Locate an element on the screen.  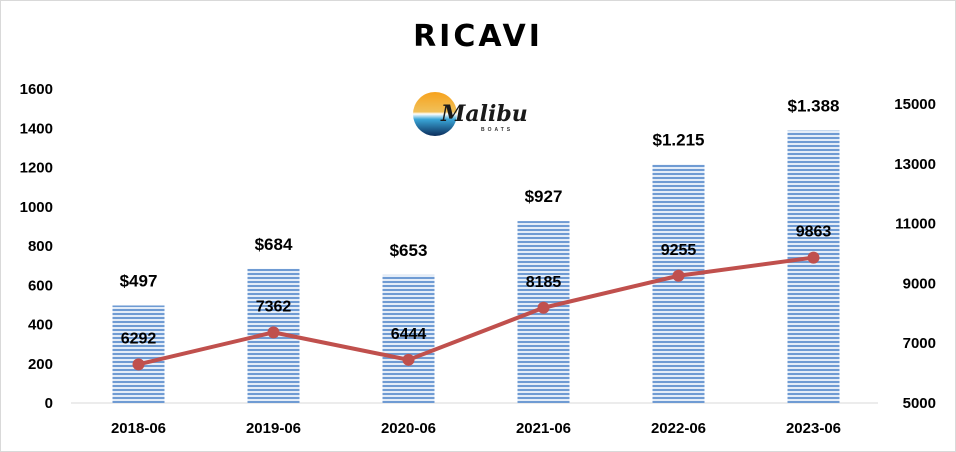
left-axis-tick-label: 800 is located at coordinates (40, 246).